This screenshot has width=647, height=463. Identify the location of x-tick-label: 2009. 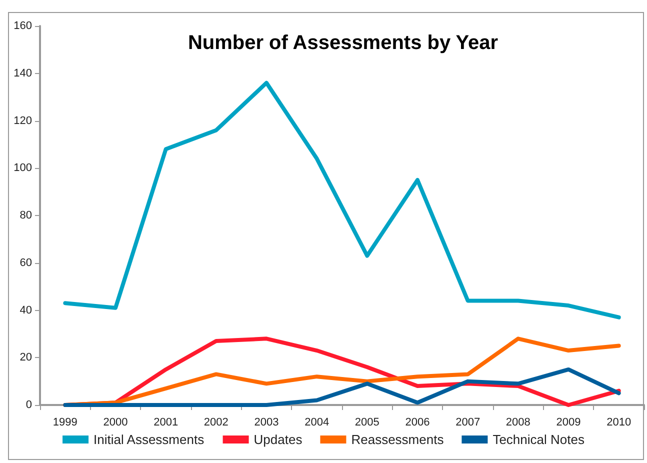
(568, 422).